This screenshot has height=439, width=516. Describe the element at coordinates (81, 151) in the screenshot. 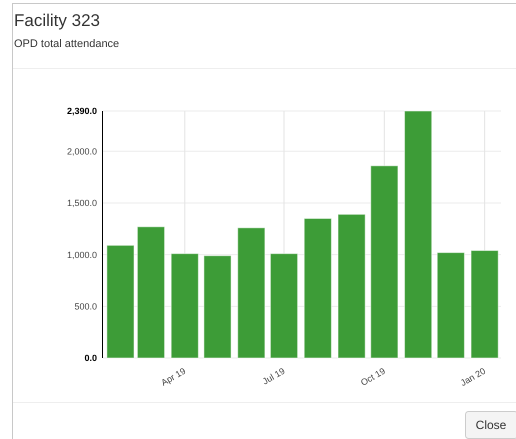

I see `y-tick-label: 2,000.0` at that location.